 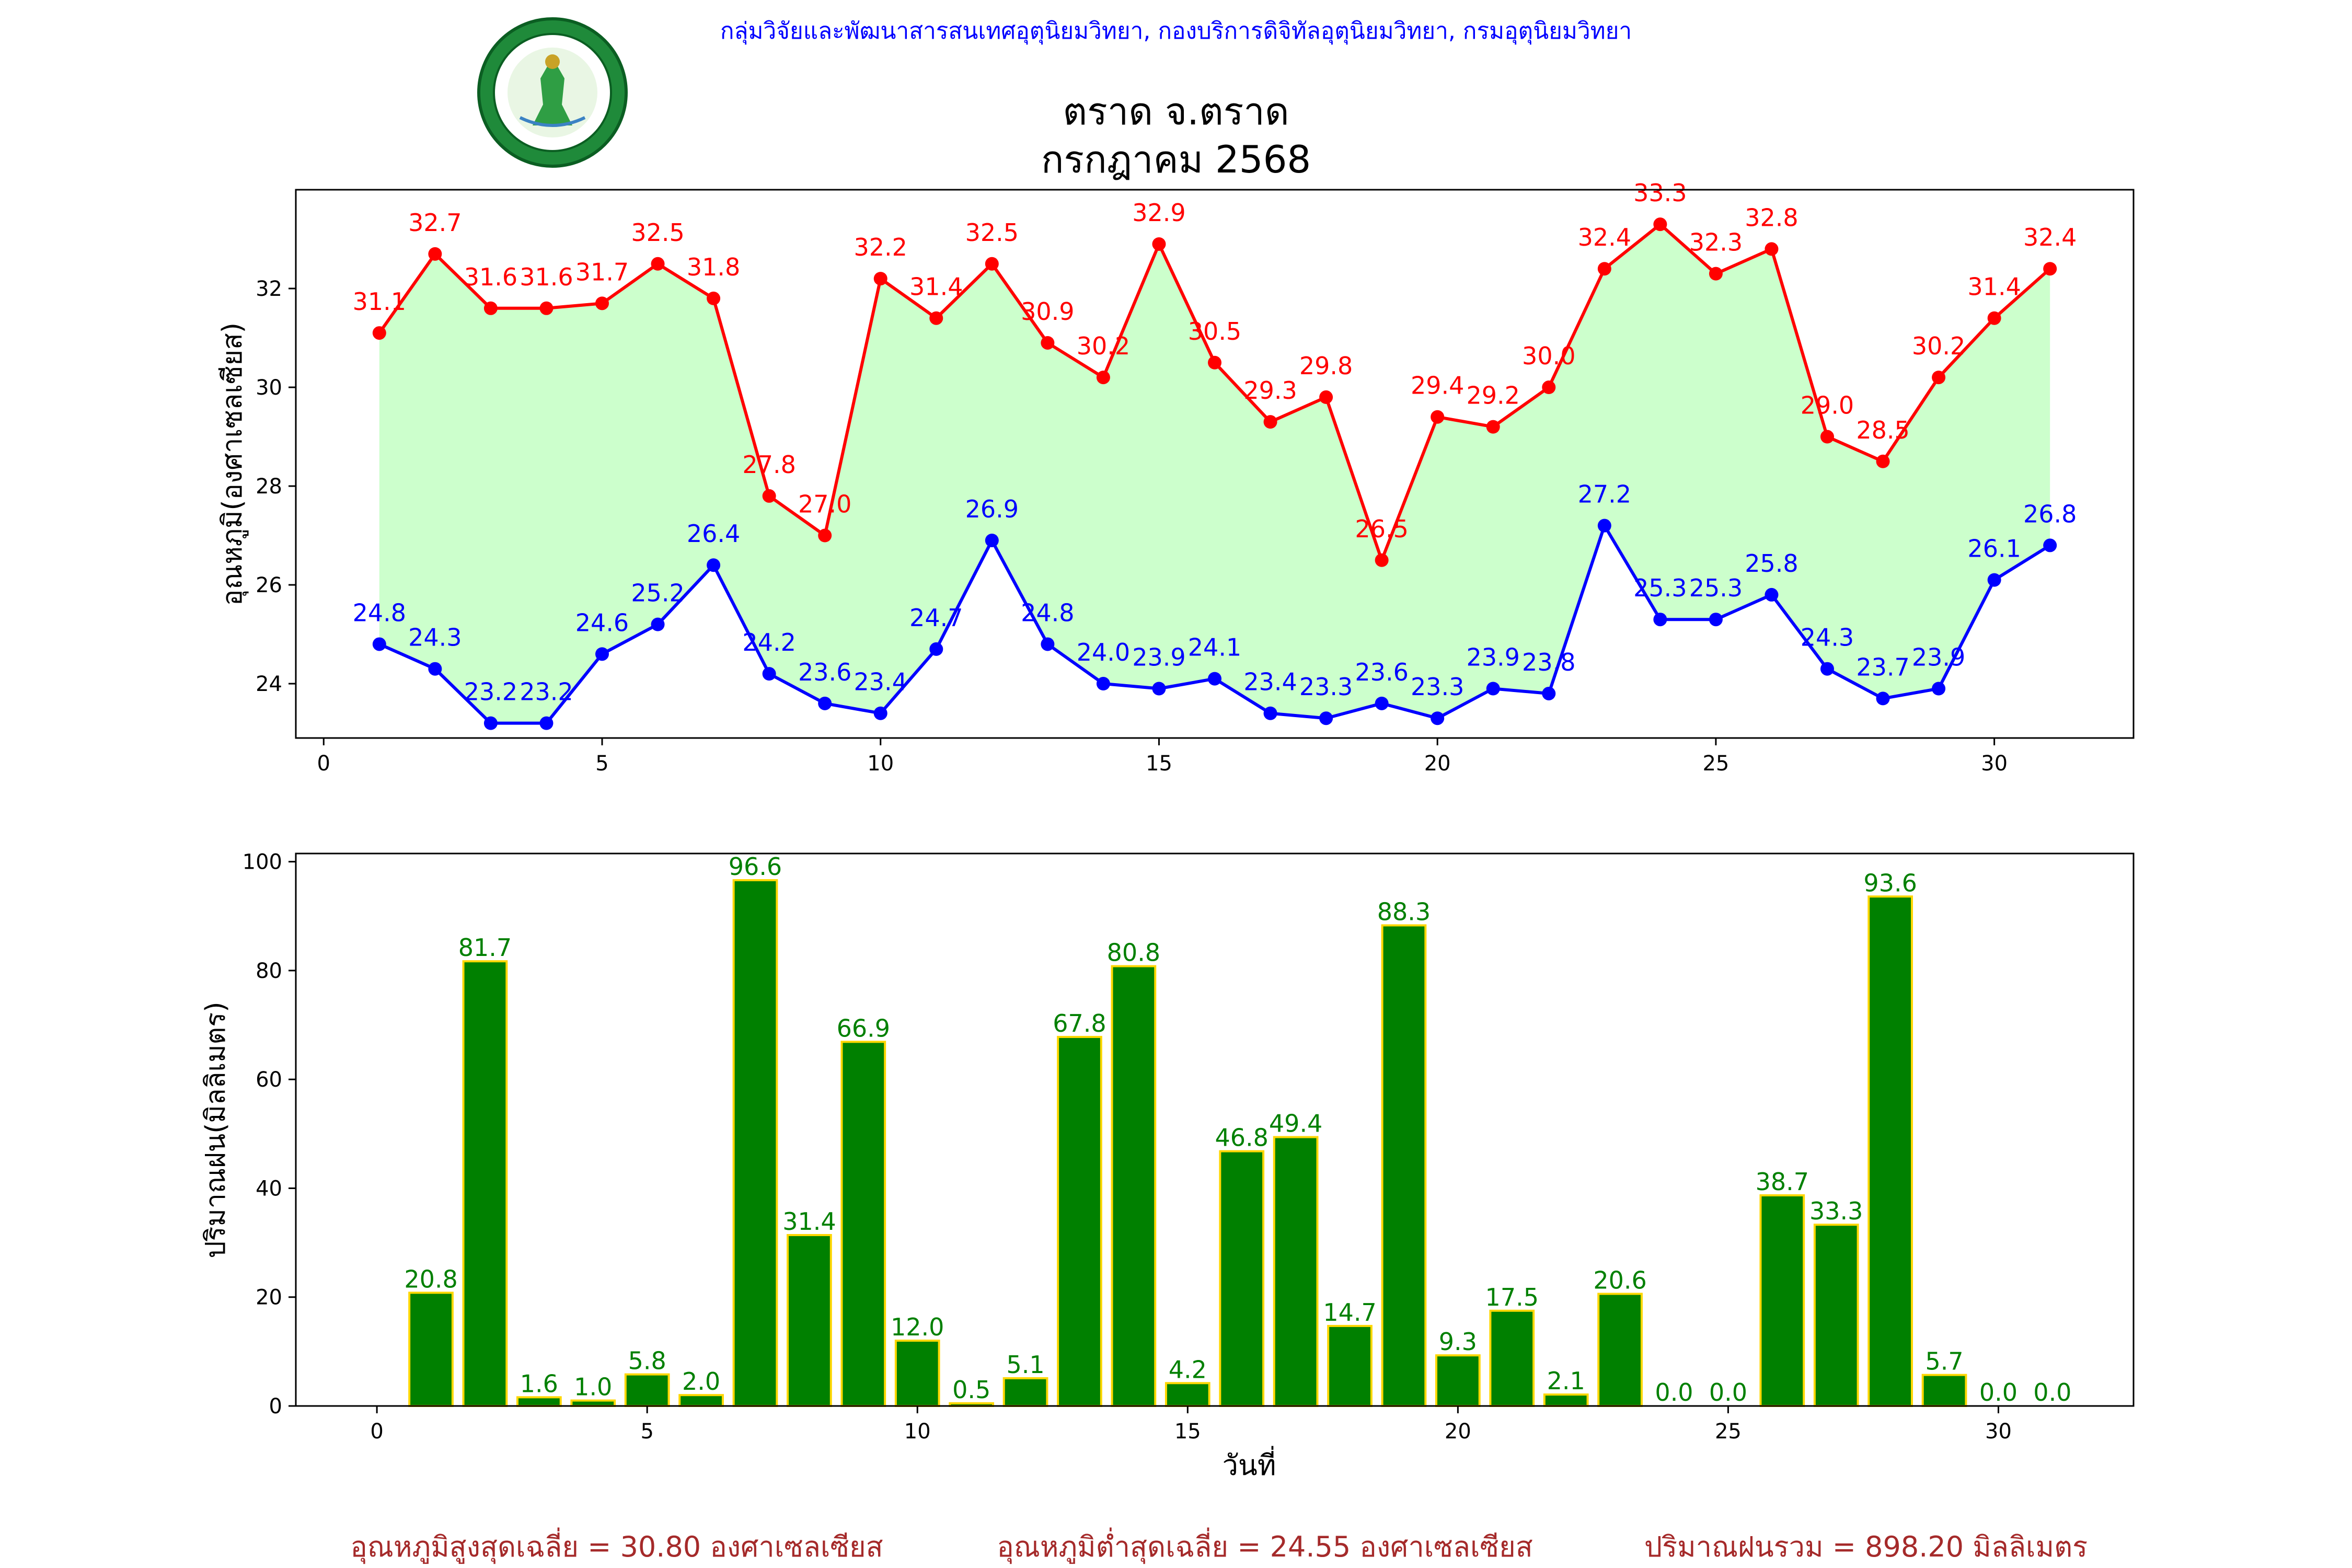 What do you see at coordinates (1404, 911) in the screenshot?
I see `rain-data-label: 88.3` at bounding box center [1404, 911].